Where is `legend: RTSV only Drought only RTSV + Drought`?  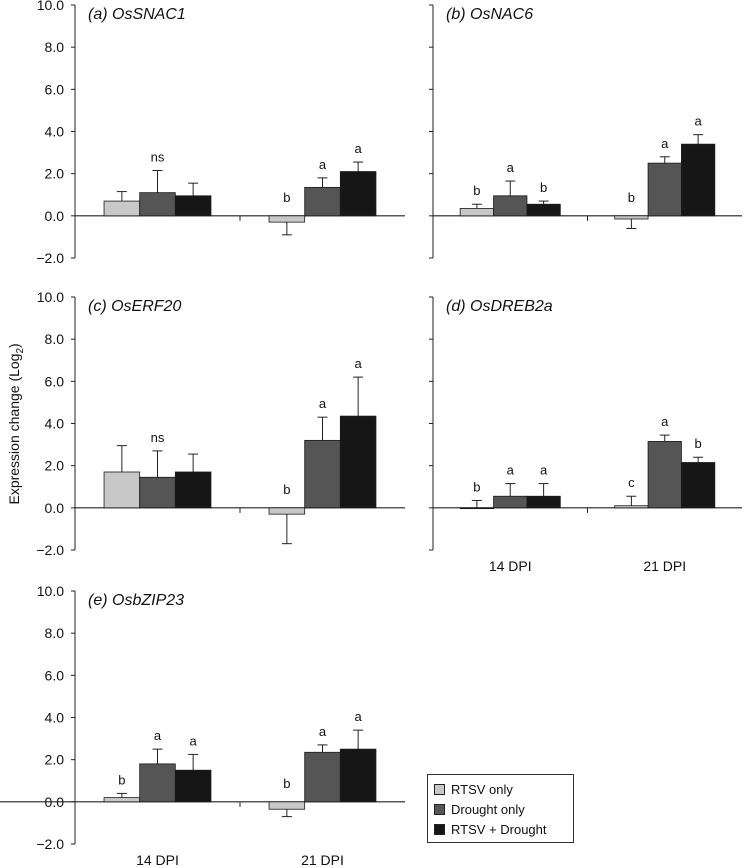
legend: RTSV only Drought only RTSV + Drought is located at coordinates (500, 808).